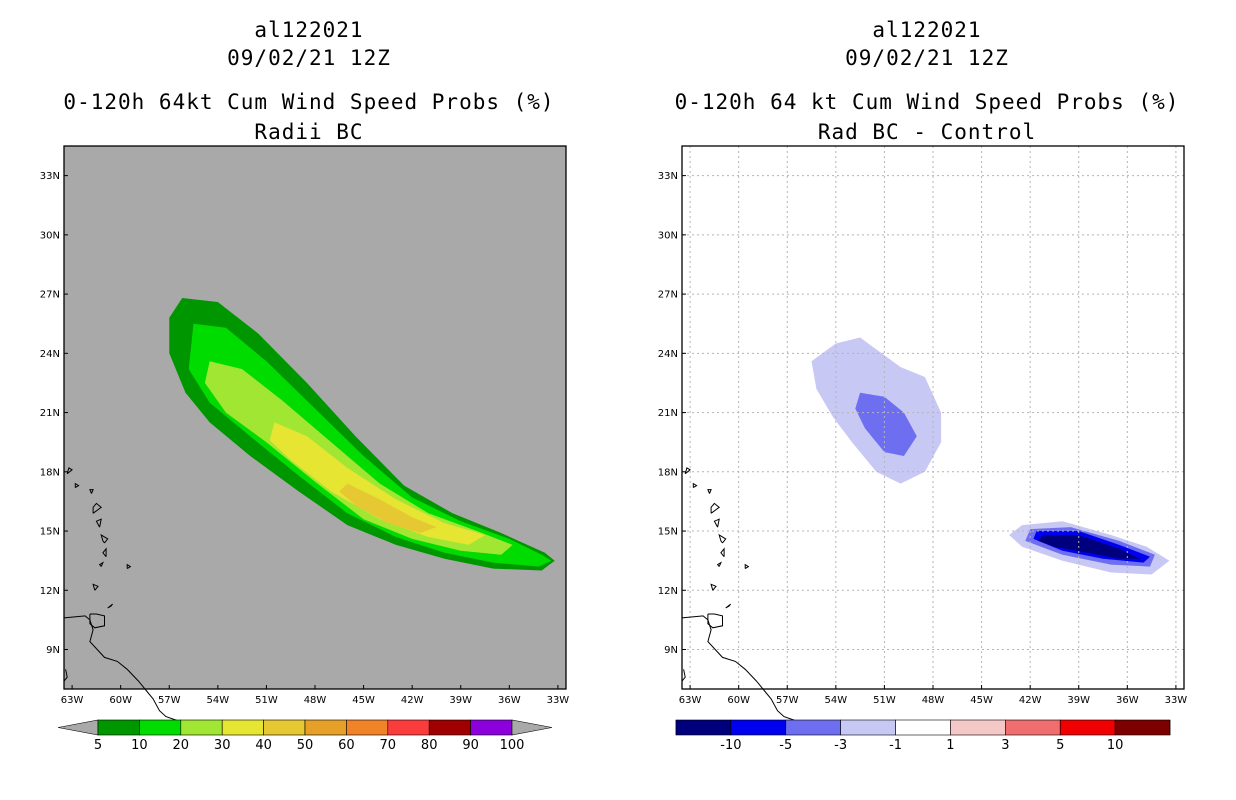 This screenshot has width=1236, height=800. I want to click on colorbar-label: 30, so click(222, 745).